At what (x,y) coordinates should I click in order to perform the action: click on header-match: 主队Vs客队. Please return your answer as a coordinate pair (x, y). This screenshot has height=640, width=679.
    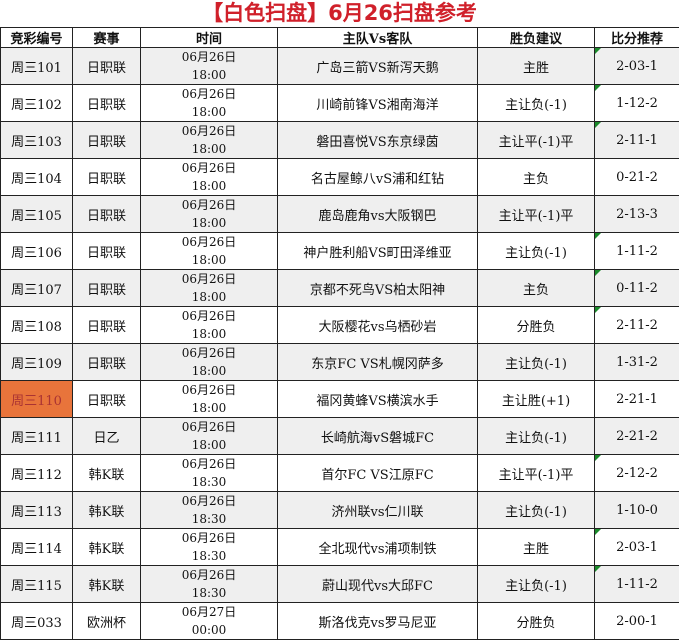
    Looking at the image, I should click on (378, 38).